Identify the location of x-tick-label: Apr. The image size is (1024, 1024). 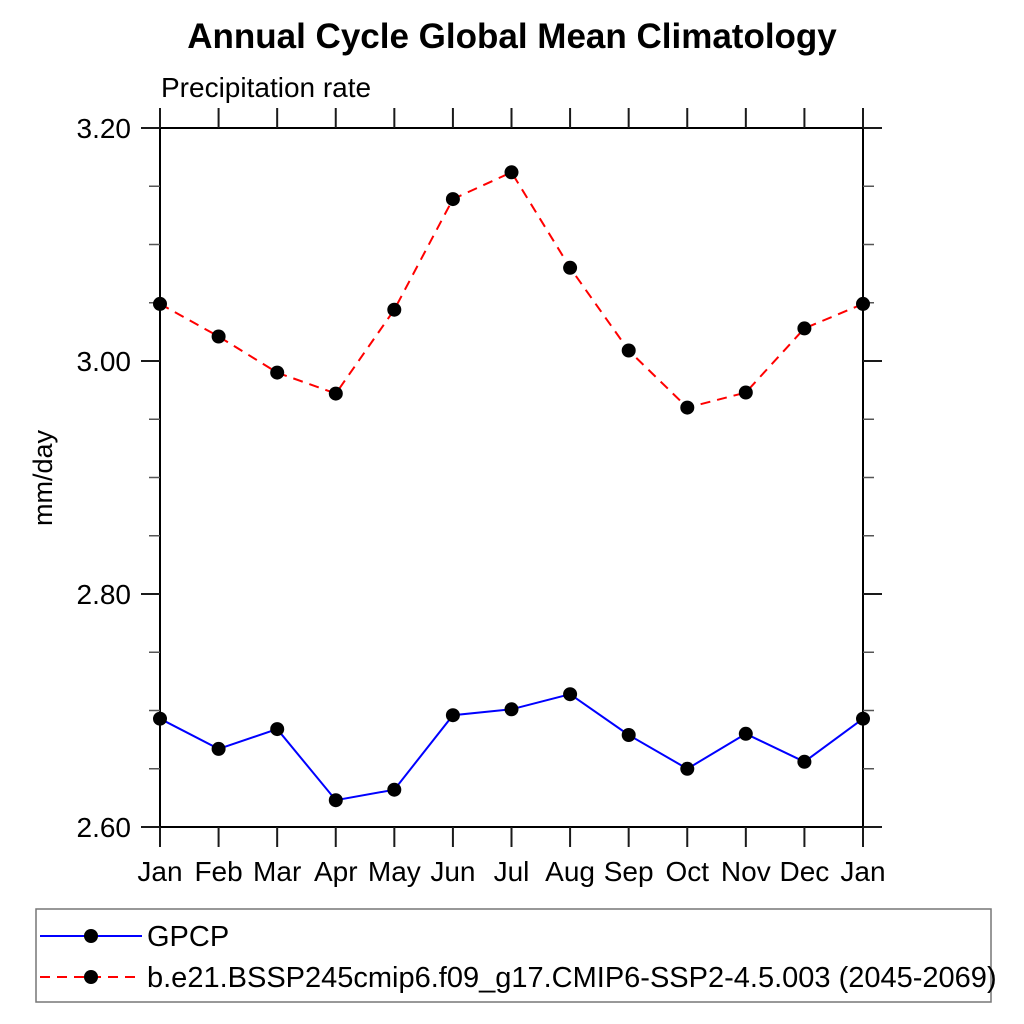
(336, 871).